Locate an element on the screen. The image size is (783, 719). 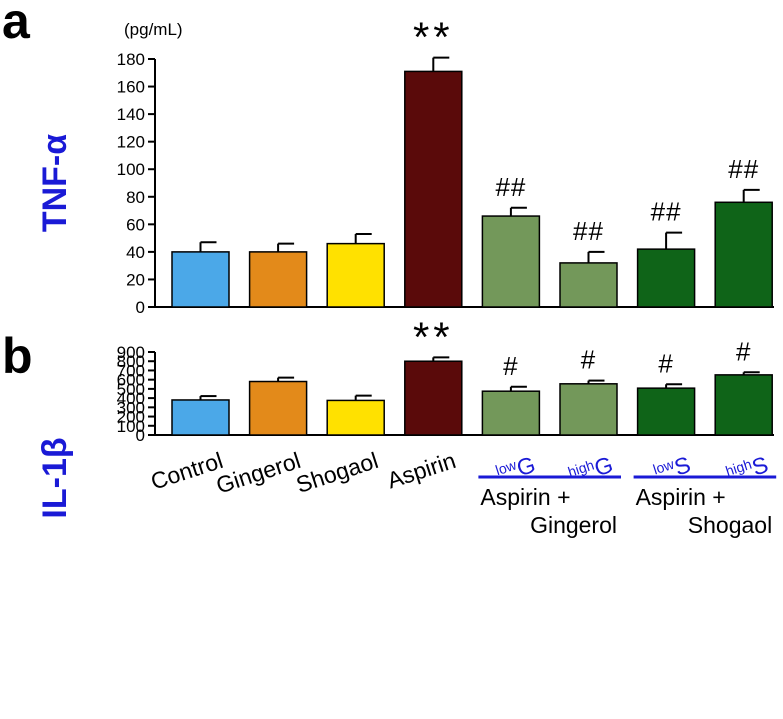
y-tick-label: 800 is located at coordinates (131, 361).